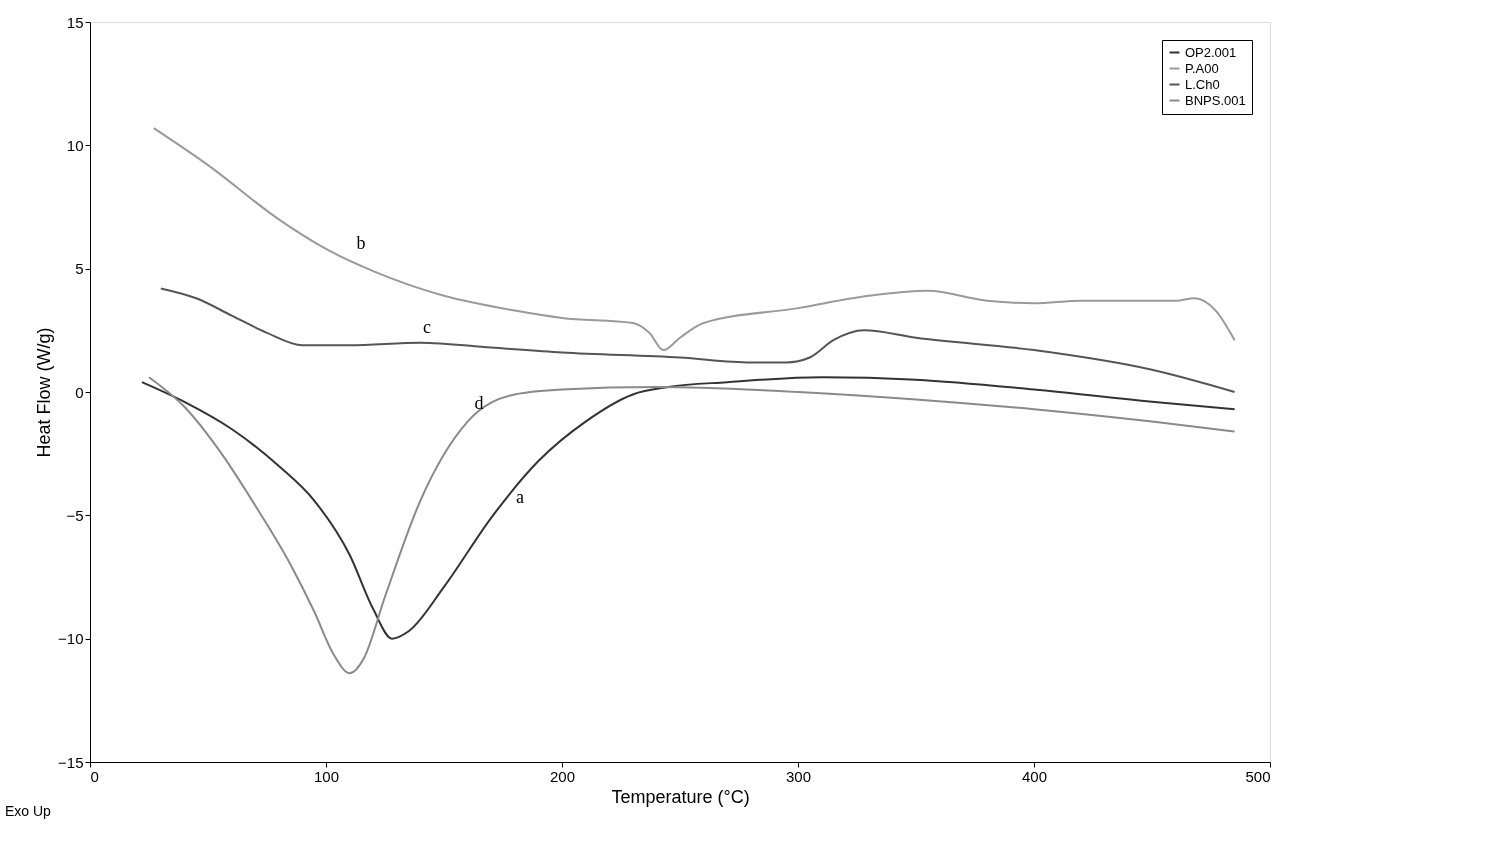 The width and height of the screenshot is (1500, 854). What do you see at coordinates (75, 145) in the screenshot?
I see `y-tick-label: 10` at bounding box center [75, 145].